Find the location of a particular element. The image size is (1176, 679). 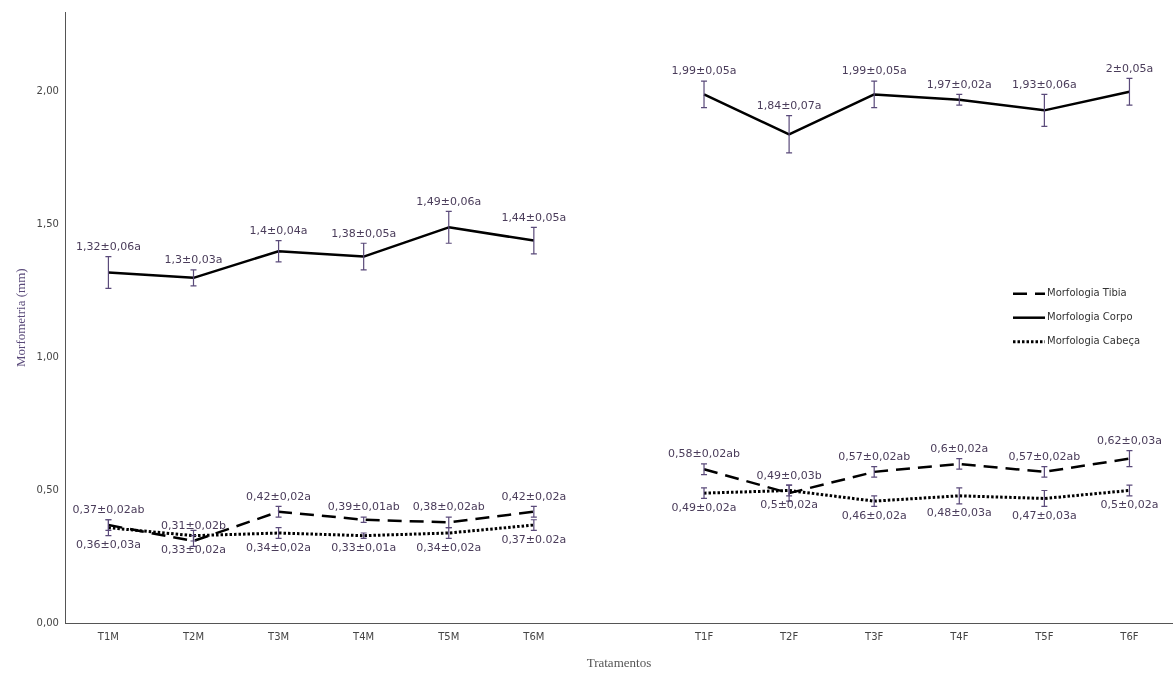

data-label: 2±0,05a is located at coordinates (1129, 68).